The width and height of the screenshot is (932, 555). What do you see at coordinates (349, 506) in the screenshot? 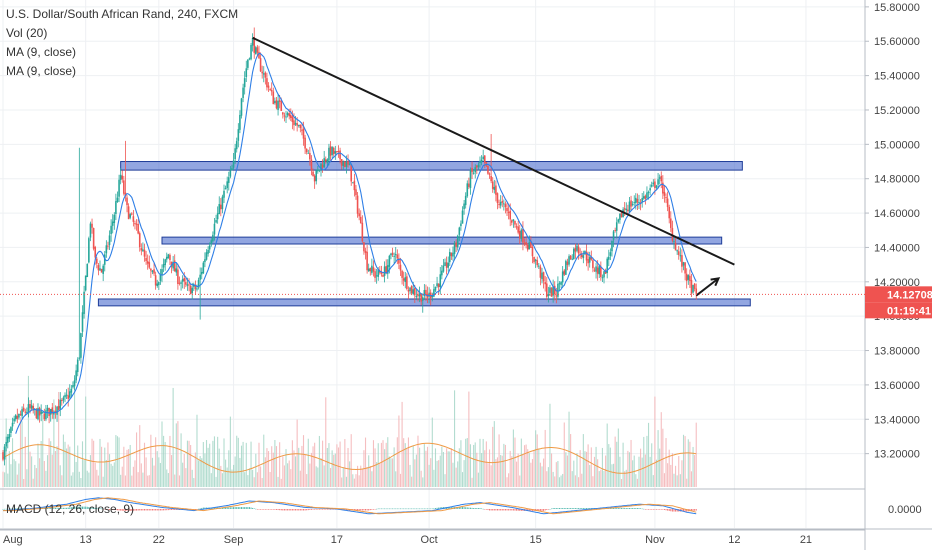
I see `macd-line` at bounding box center [349, 506].